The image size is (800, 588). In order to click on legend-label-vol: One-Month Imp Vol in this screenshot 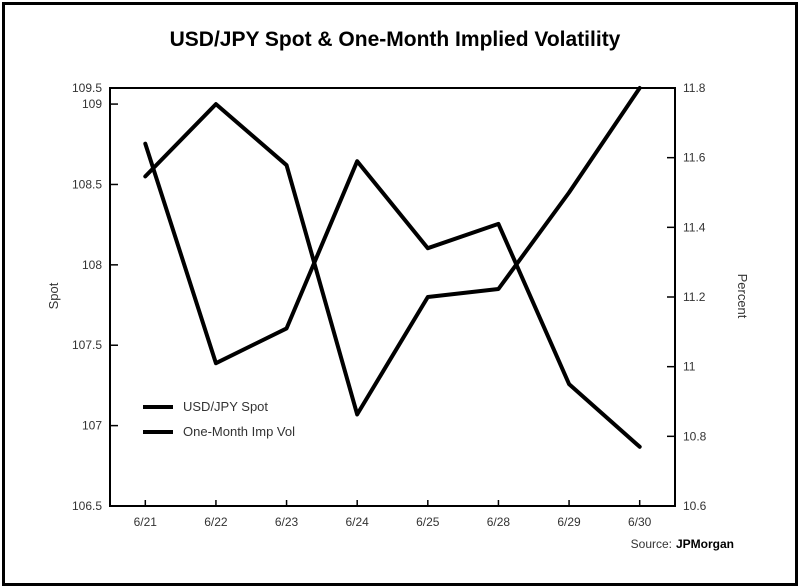, I will do `click(239, 431)`.